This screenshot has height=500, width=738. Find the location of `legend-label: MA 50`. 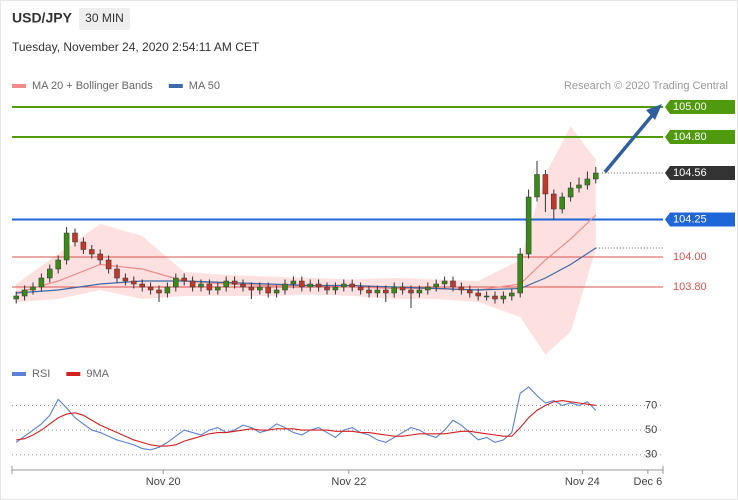

legend-label: MA 50 is located at coordinates (204, 86).